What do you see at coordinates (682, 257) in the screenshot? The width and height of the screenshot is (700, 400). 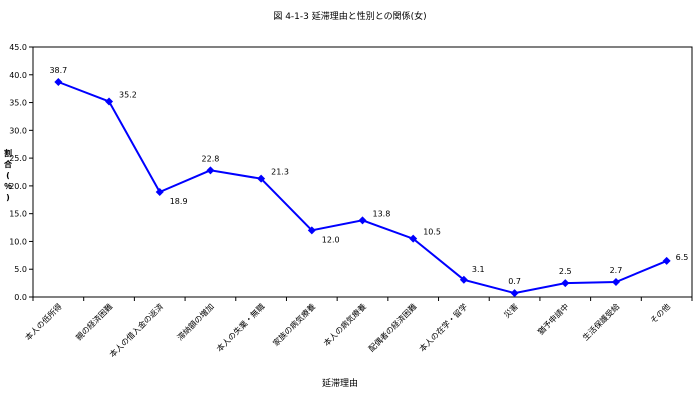 I see `data-label: 6.5` at bounding box center [682, 257].